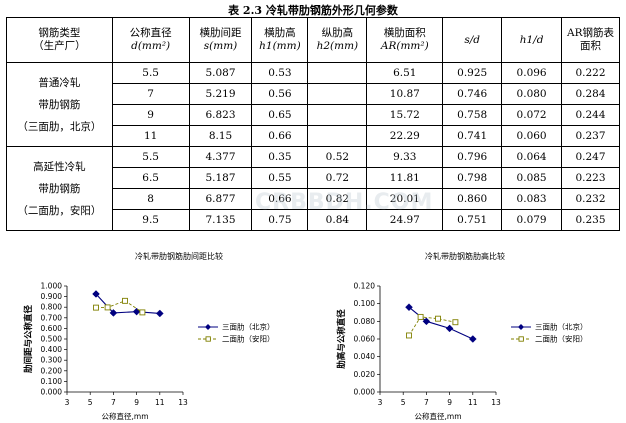 This screenshot has height=423, width=626. I want to click on table-row: 9.5 7.135 0.75 0.84 24.97 0.751 0.079 0.235, so click(313, 220).